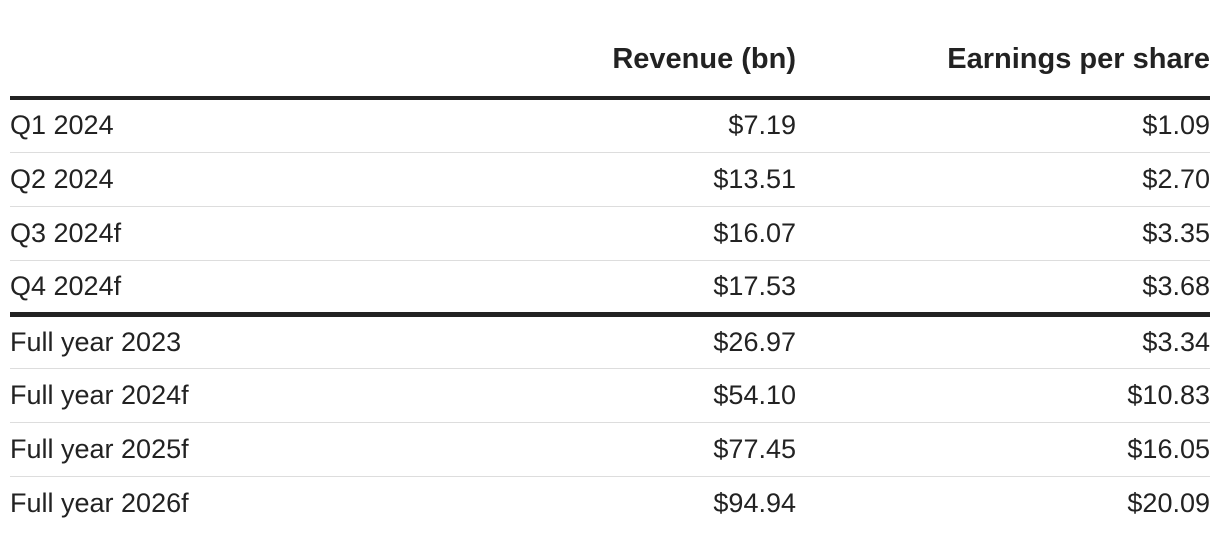  I want to click on table-row: Q1 2024 $7.19 $1.09, so click(610, 125).